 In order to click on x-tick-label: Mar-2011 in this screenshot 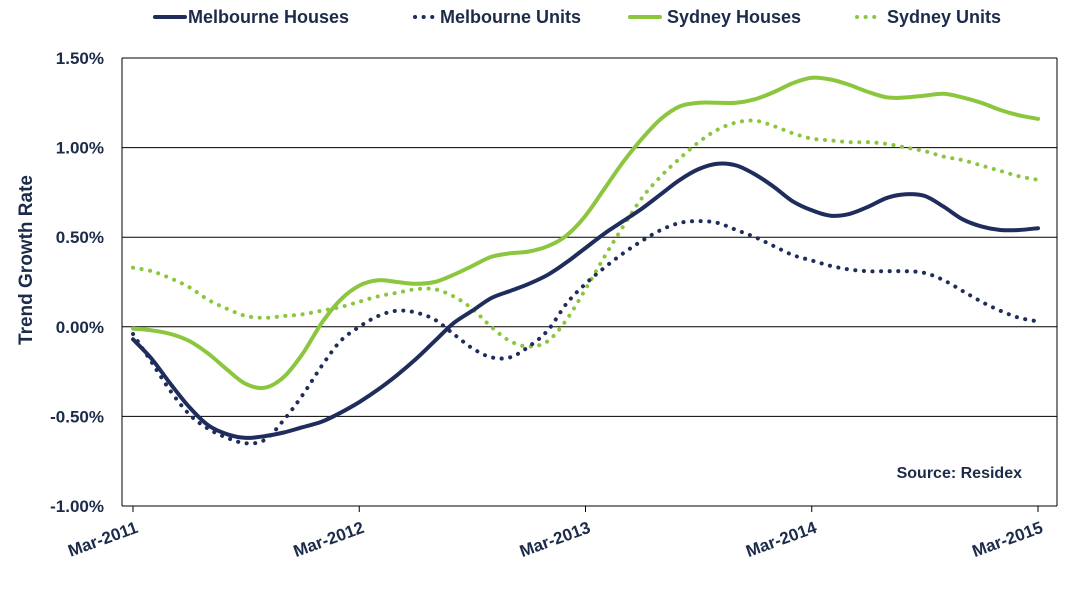, I will do `click(102, 539)`.